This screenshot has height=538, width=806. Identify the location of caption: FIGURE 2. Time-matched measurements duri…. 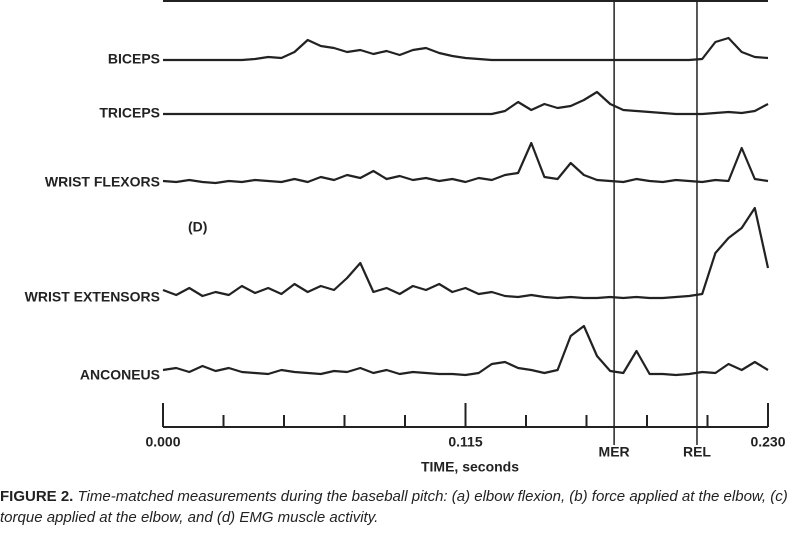
(400, 507).